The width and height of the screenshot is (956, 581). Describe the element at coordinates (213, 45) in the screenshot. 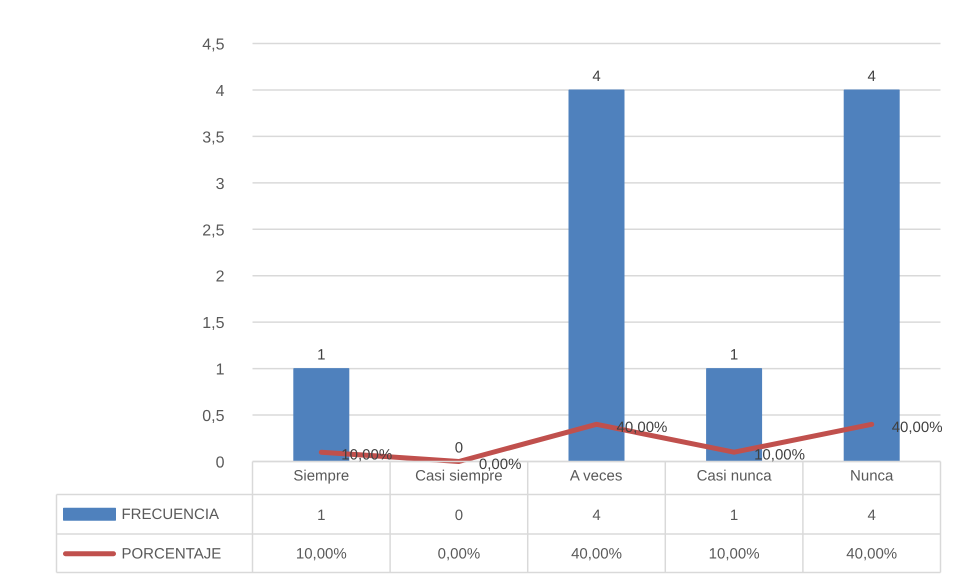

I see `y-tick-label: 4,5` at that location.